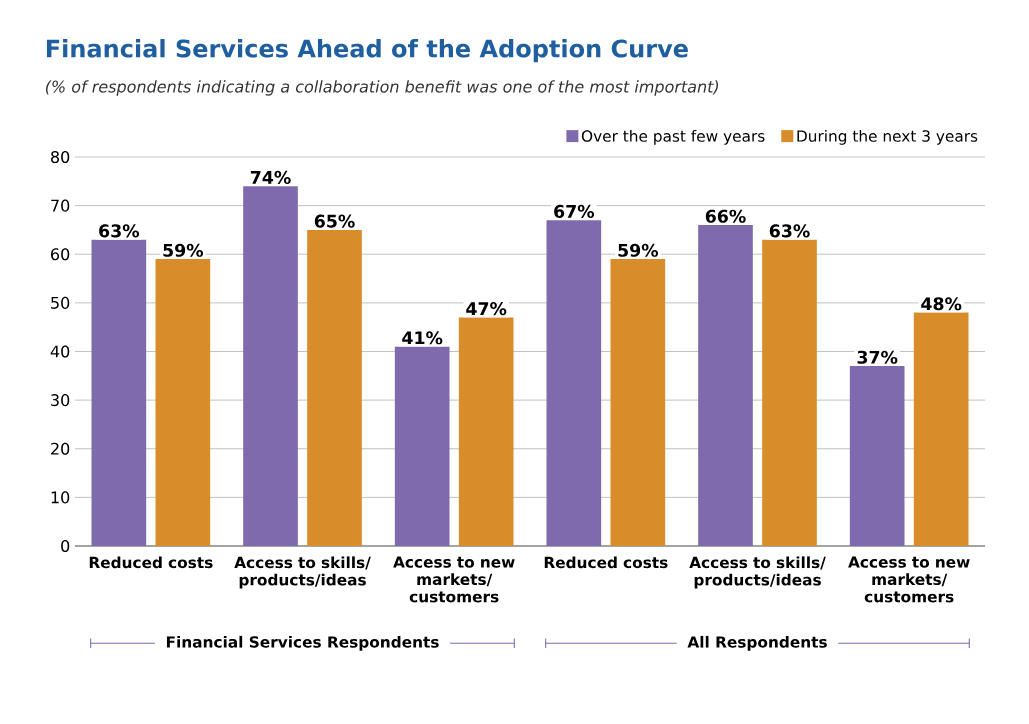 The height and width of the screenshot is (724, 1029). Describe the element at coordinates (60, 302) in the screenshot. I see `y-tick-label: 50` at that location.